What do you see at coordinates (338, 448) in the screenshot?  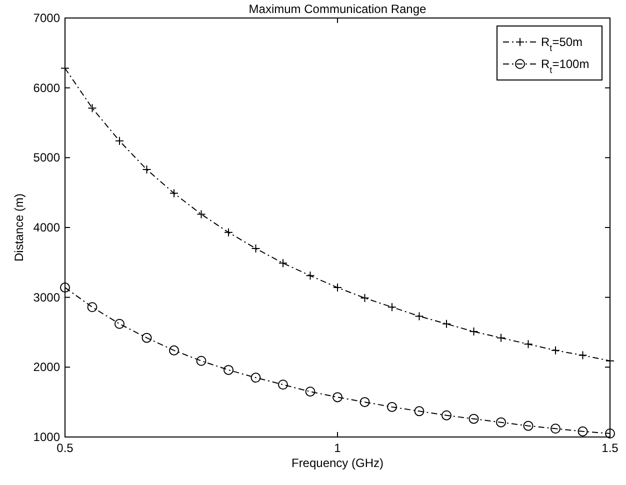 I see `x-tick-label: 1` at bounding box center [338, 448].